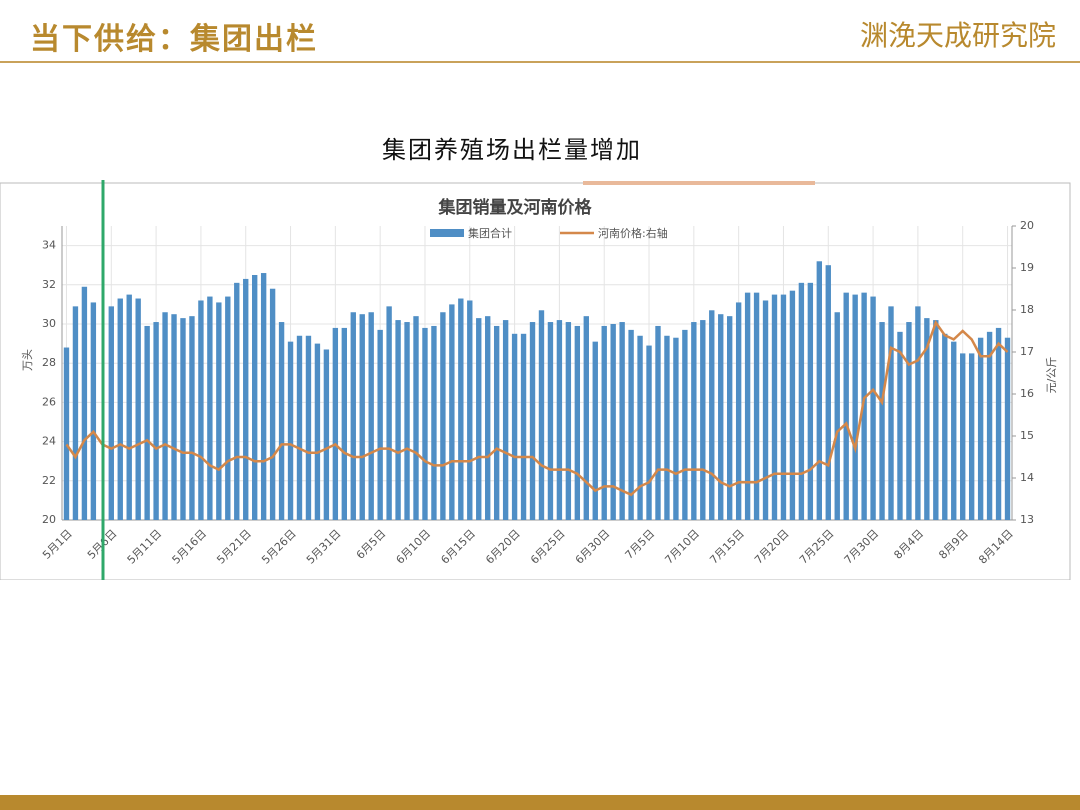 The width and height of the screenshot is (1080, 810). Describe the element at coordinates (1027, 351) in the screenshot. I see `y2-tick-label: 17` at that location.